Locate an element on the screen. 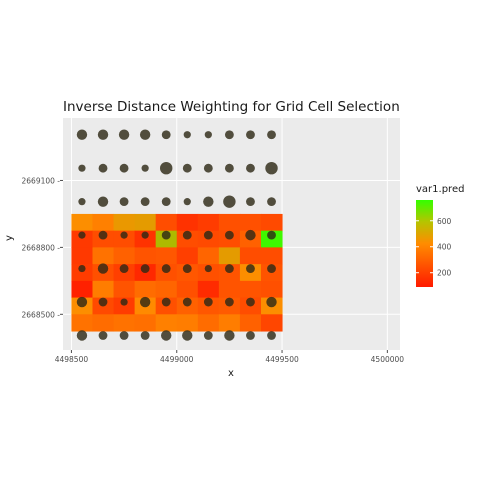 This screenshot has height=480, width=480. x-axis: 4498500 4499000 4499500 4500000 is located at coordinates (229, 357).